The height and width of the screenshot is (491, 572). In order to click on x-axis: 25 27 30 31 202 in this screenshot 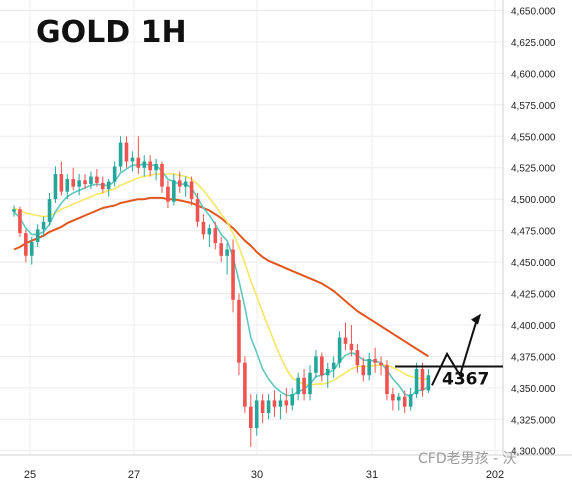, I will do `click(264, 475)`.